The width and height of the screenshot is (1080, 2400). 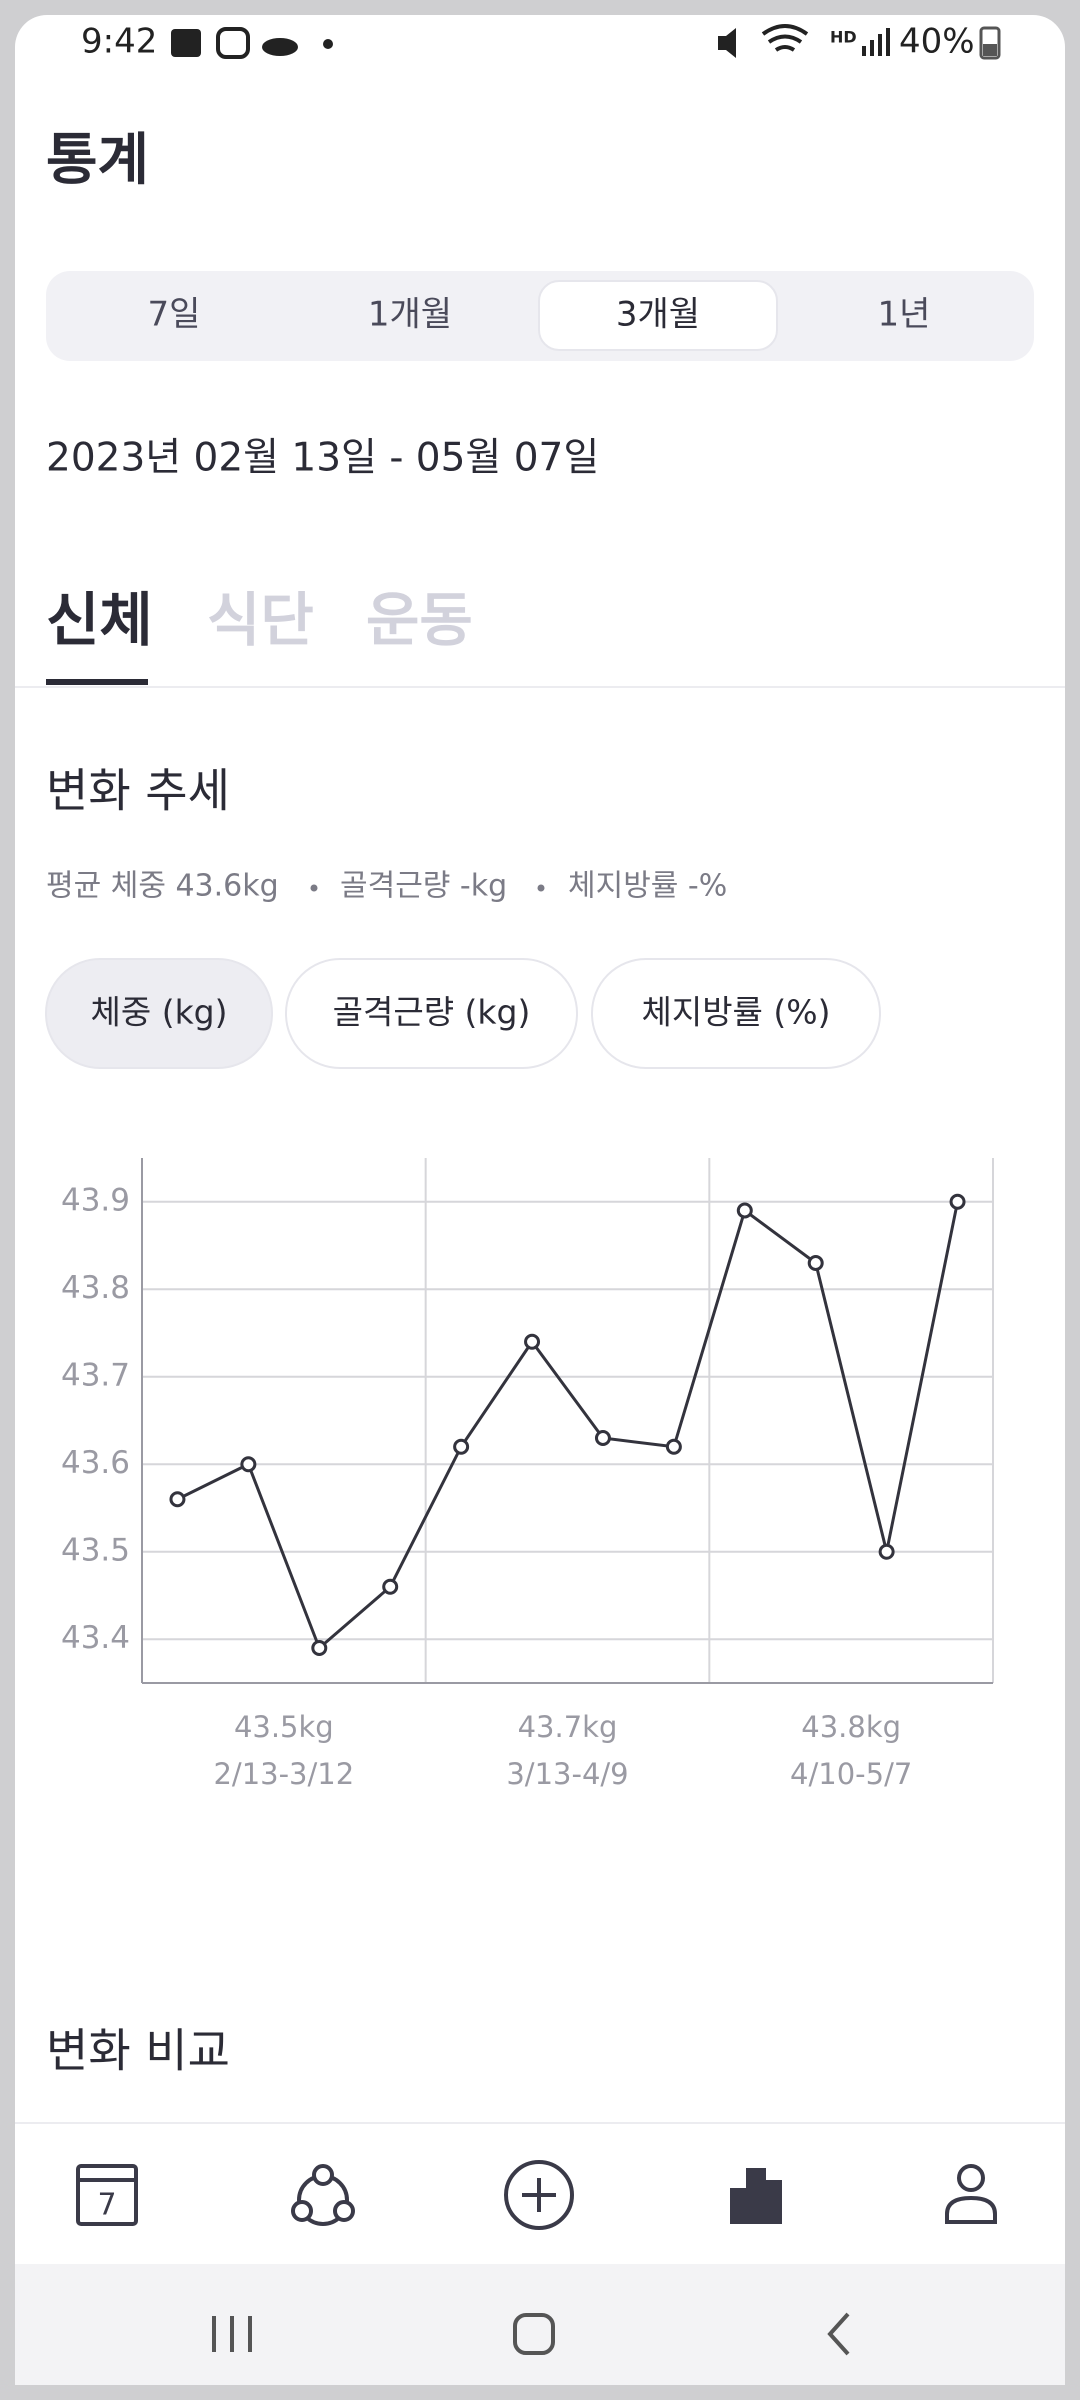 I want to click on summary-item: 체지방률 -%, so click(x=647, y=886).